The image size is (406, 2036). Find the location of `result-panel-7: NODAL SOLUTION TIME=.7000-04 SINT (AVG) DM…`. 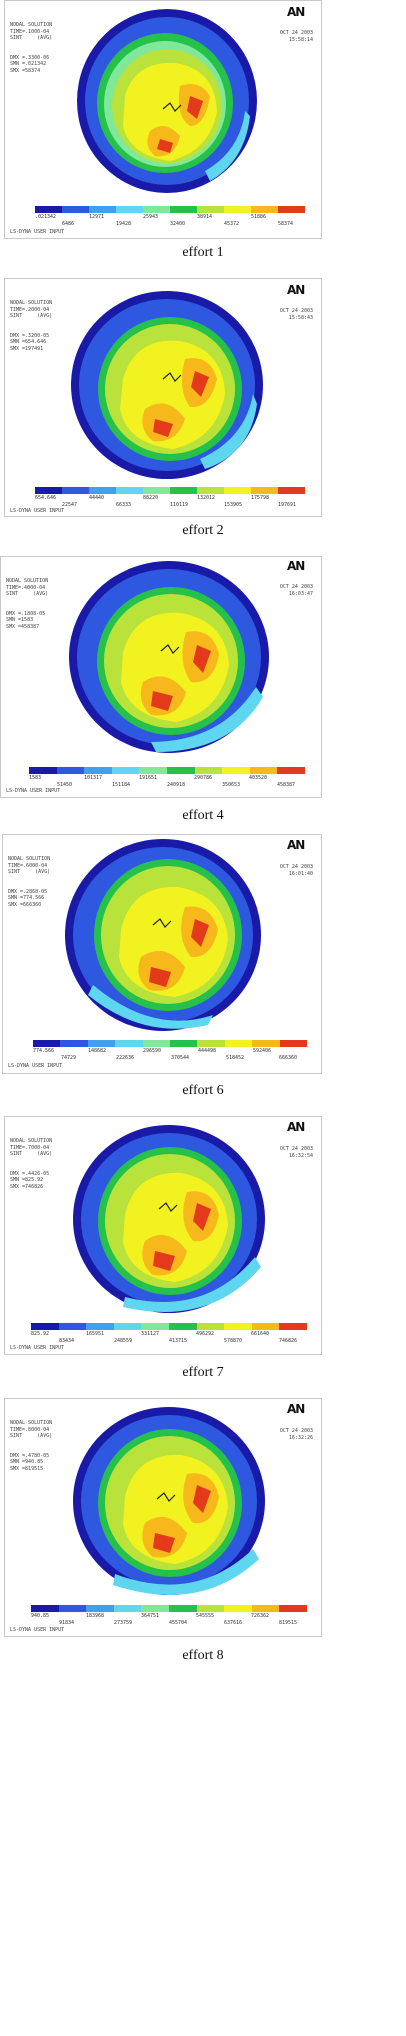

result-panel-7: NODAL SOLUTION TIME=.7000-04 SINT (AVG) DM… is located at coordinates (163, 1235).